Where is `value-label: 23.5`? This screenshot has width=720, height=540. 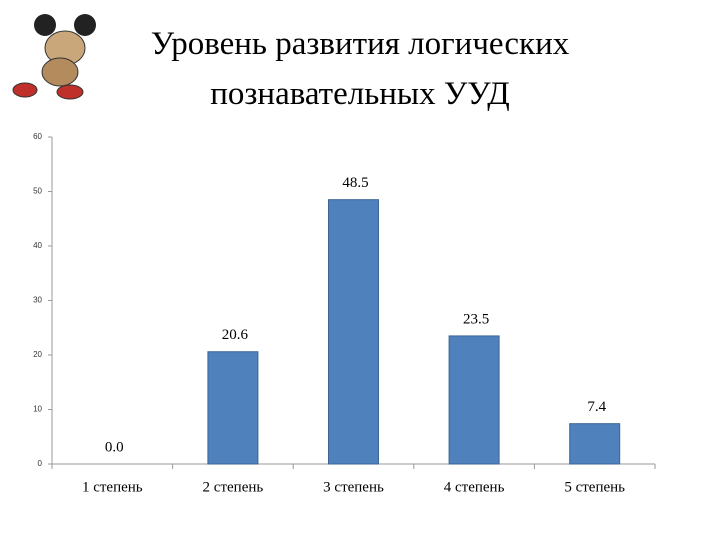
value-label: 23.5 is located at coordinates (476, 319).